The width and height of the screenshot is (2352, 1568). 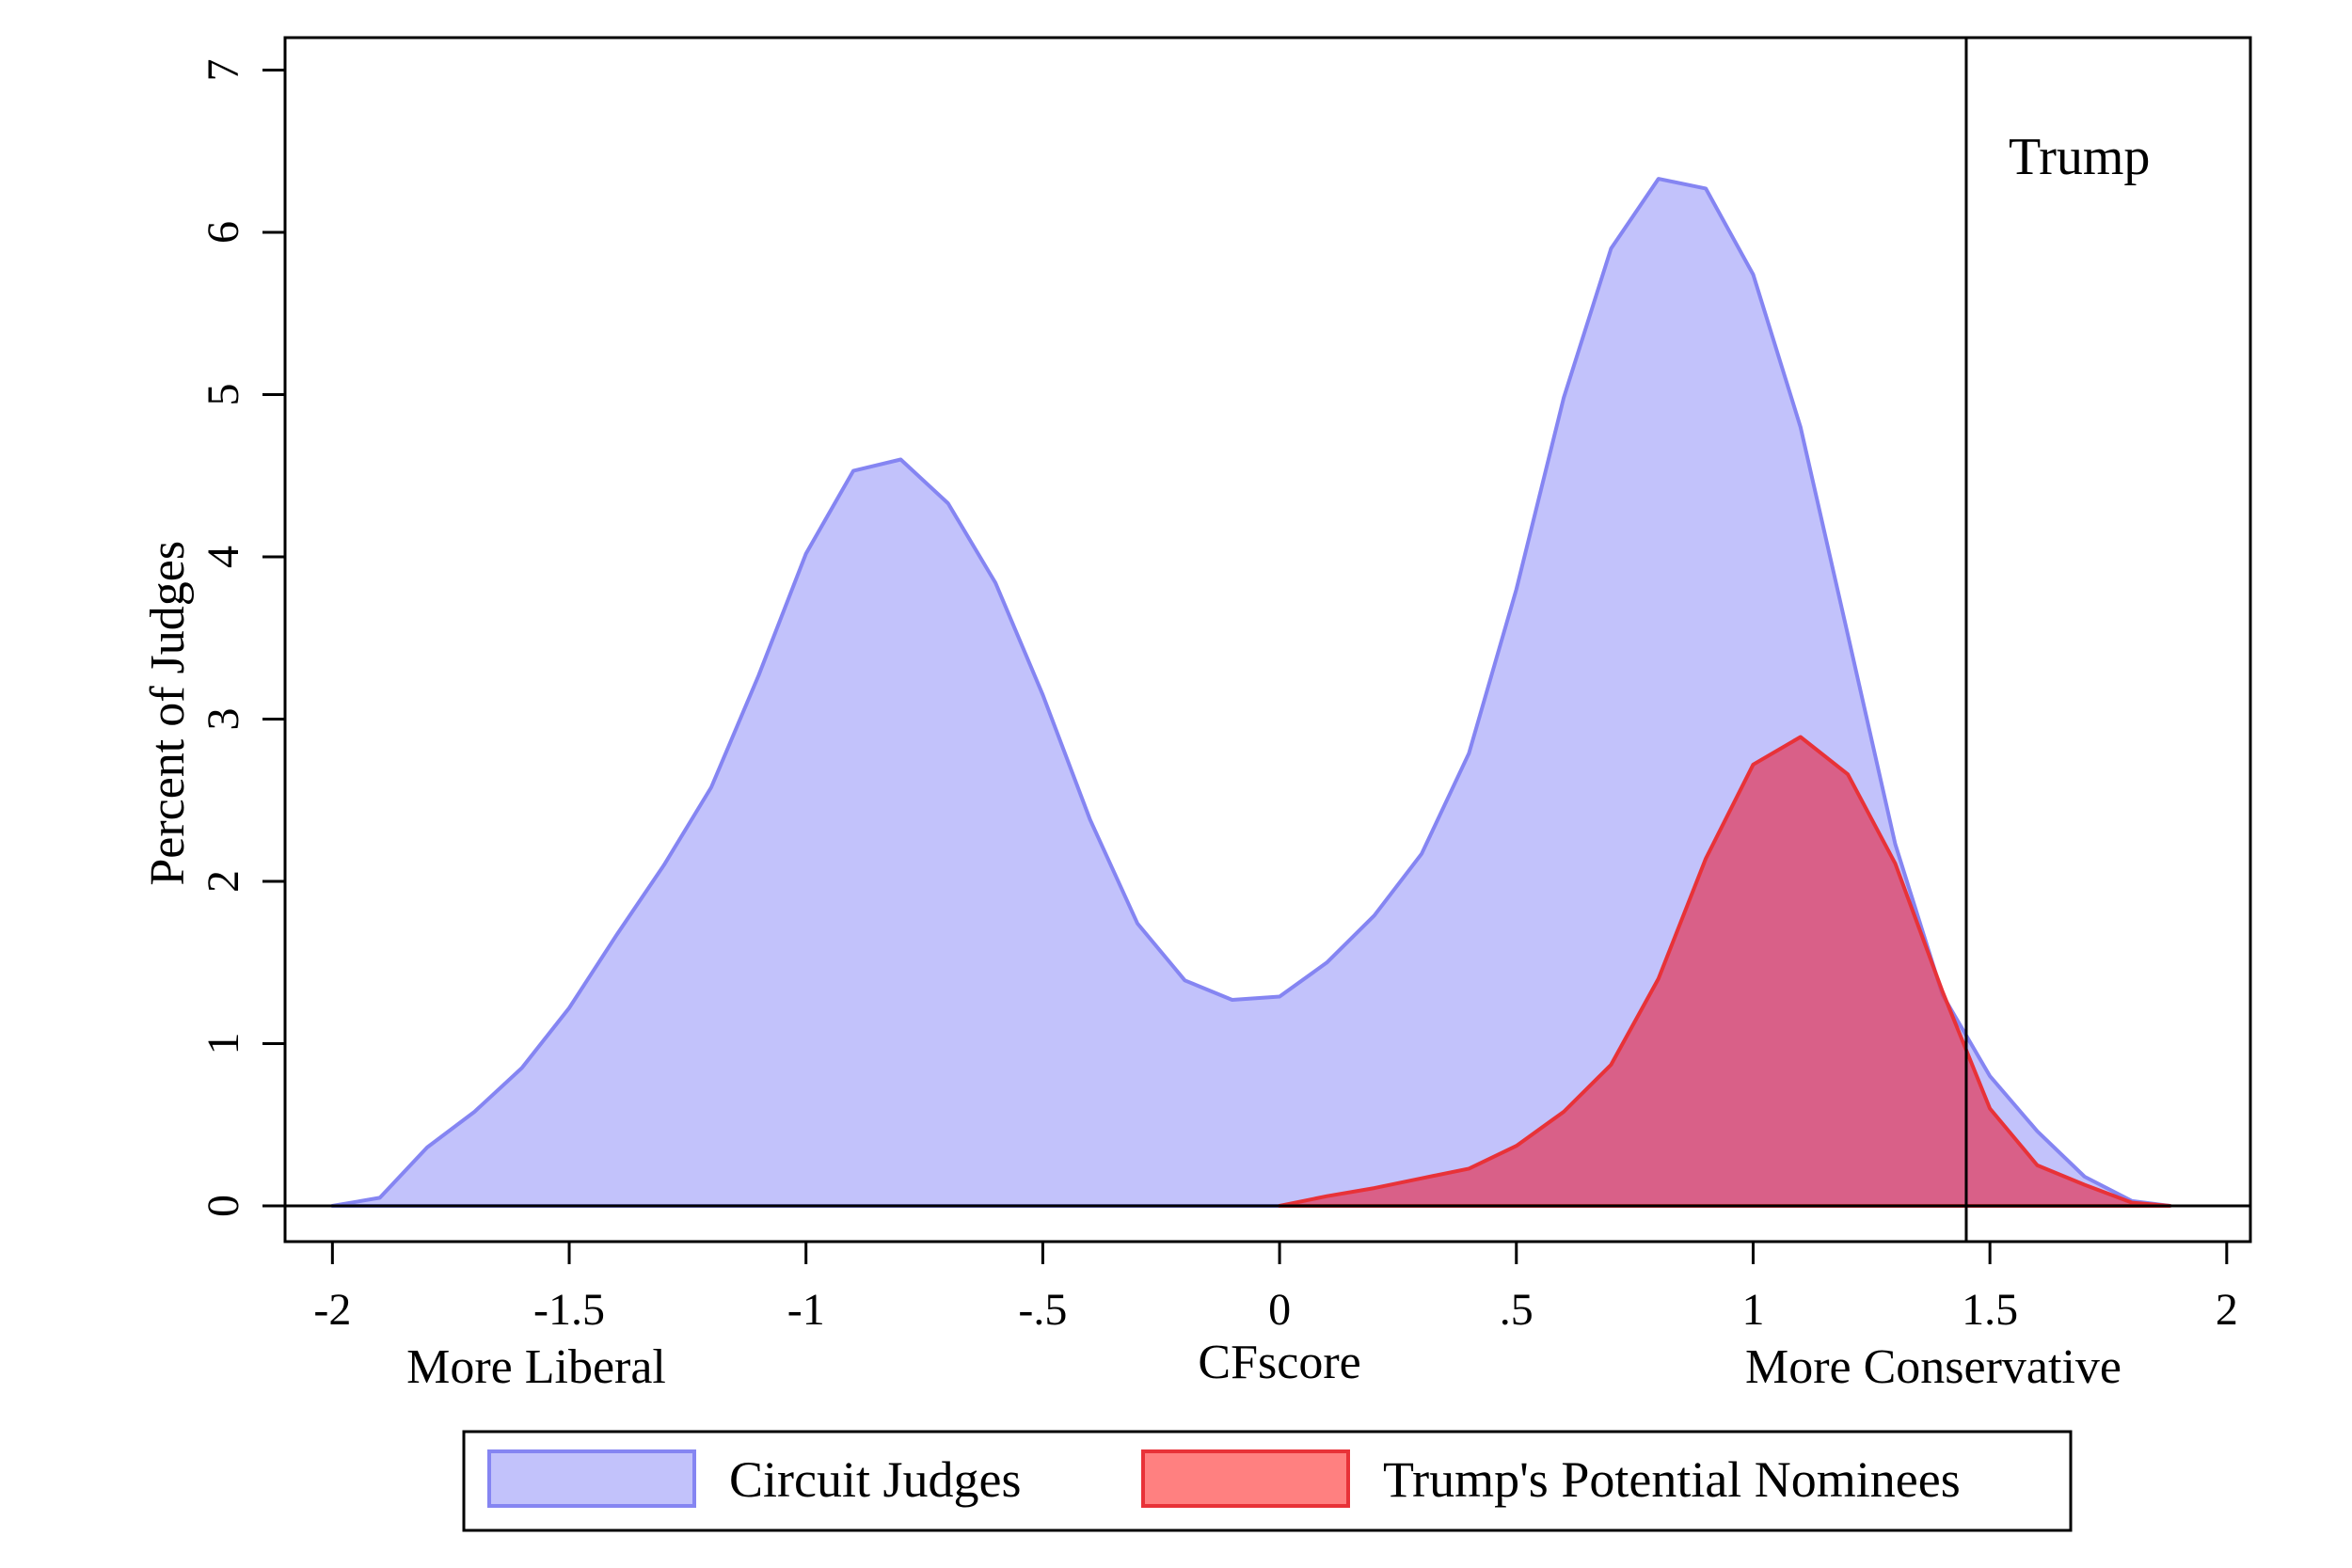 What do you see at coordinates (223, 719) in the screenshot?
I see `y-tick-label: 3` at bounding box center [223, 719].